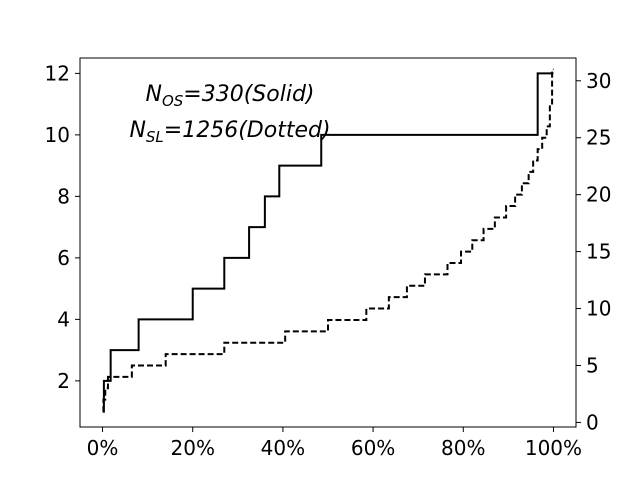 Image resolution: width=640 pixels, height=480 pixels. What do you see at coordinates (592, 366) in the screenshot?
I see `y-right-tick-label: 5` at bounding box center [592, 366].